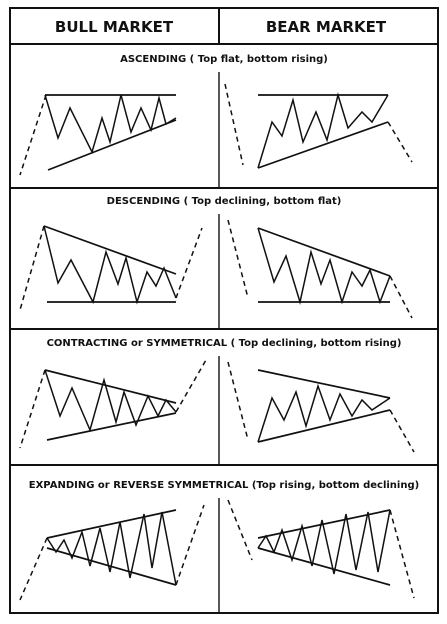 The width and height of the screenshot is (447, 624). I want to click on descending-bear-pattern, so click(320, 269).